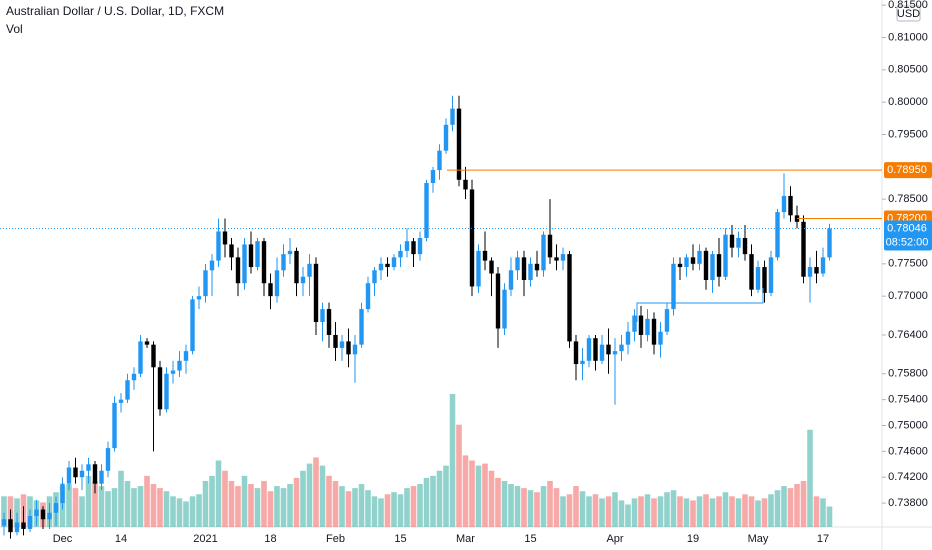  I want to click on x-tick-label: Apr, so click(614, 539).